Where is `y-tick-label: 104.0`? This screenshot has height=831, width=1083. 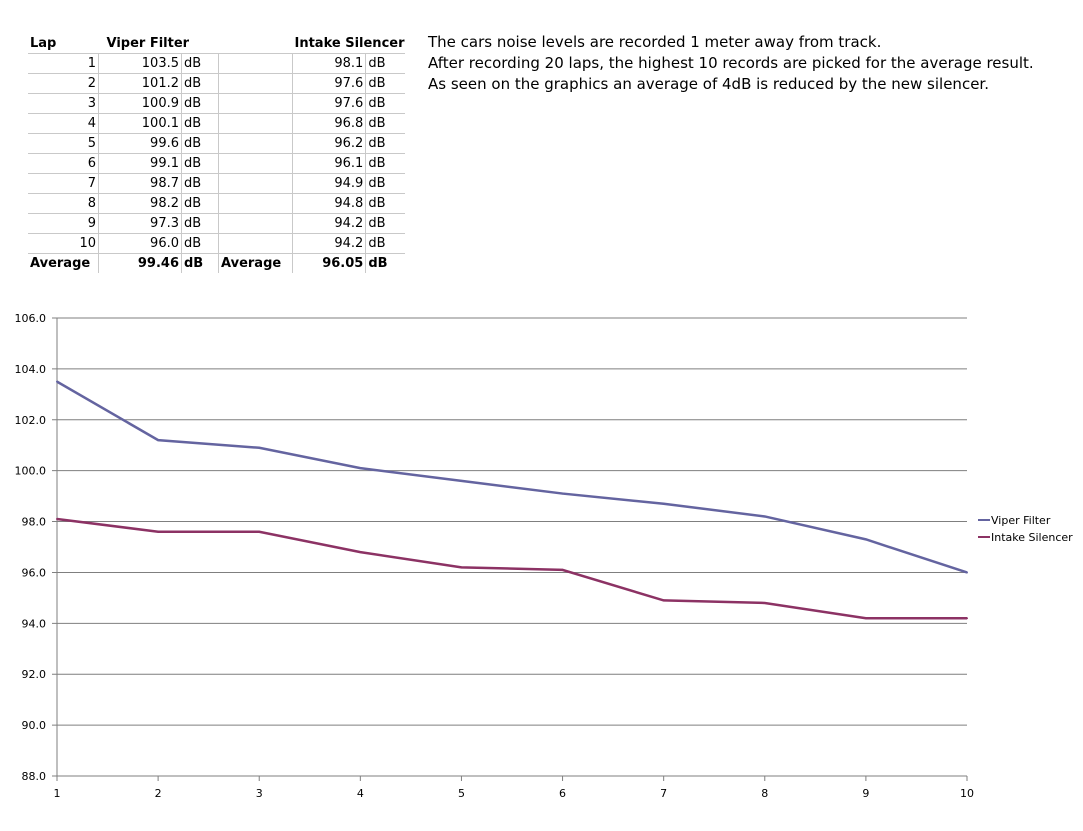
y-tick-label: 104.0 is located at coordinates (31, 369).